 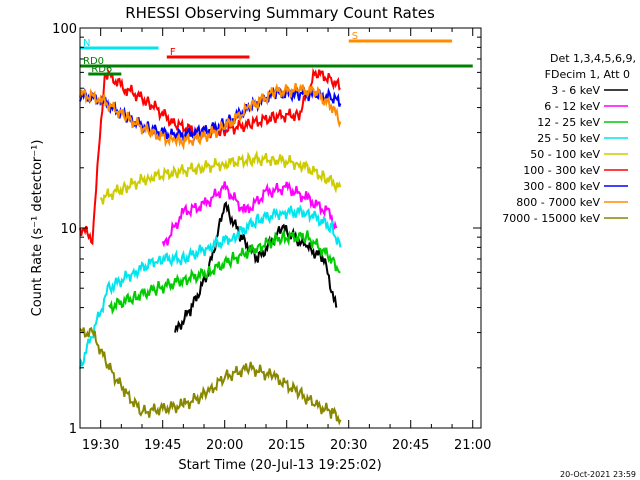 I want to click on footer-date: 20-Oct-2021 23:59, so click(x=598, y=474).